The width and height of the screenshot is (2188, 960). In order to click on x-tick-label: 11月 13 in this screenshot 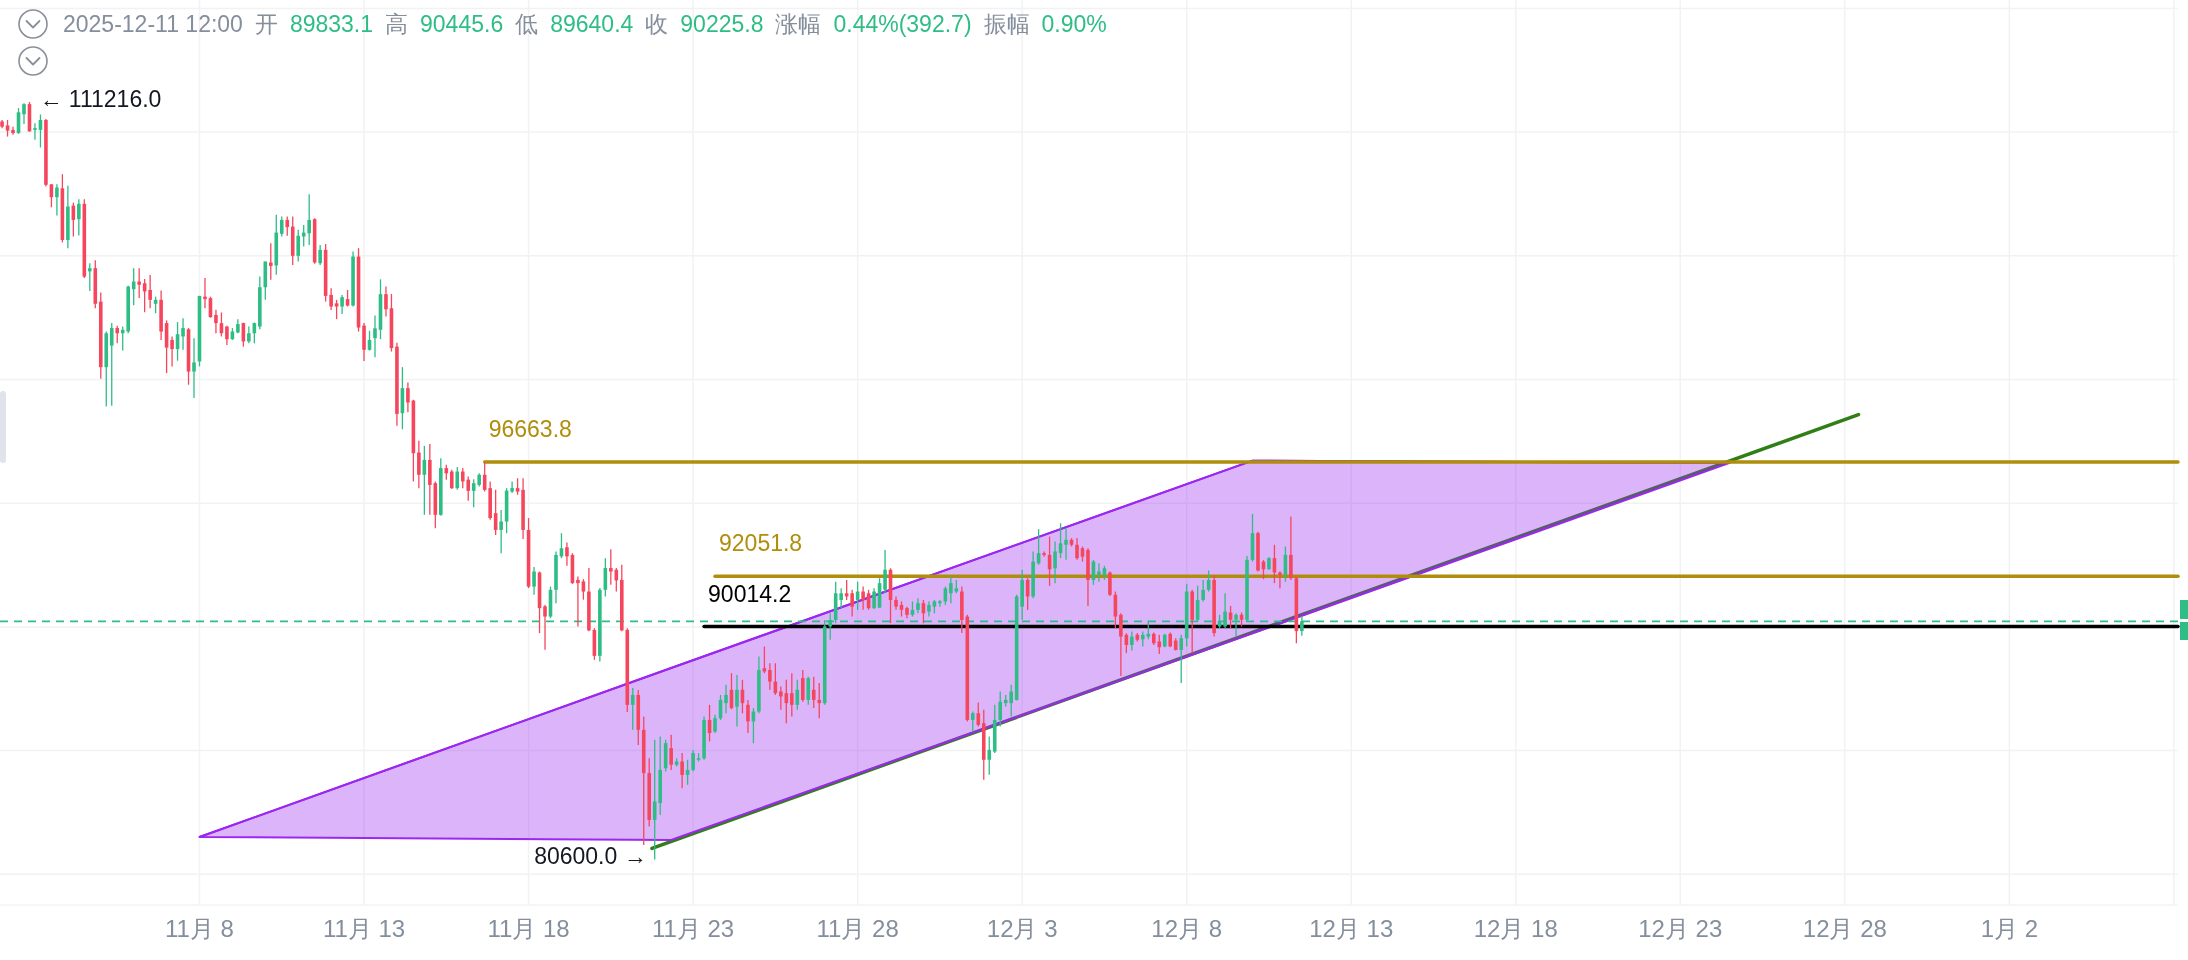, I will do `click(364, 928)`.